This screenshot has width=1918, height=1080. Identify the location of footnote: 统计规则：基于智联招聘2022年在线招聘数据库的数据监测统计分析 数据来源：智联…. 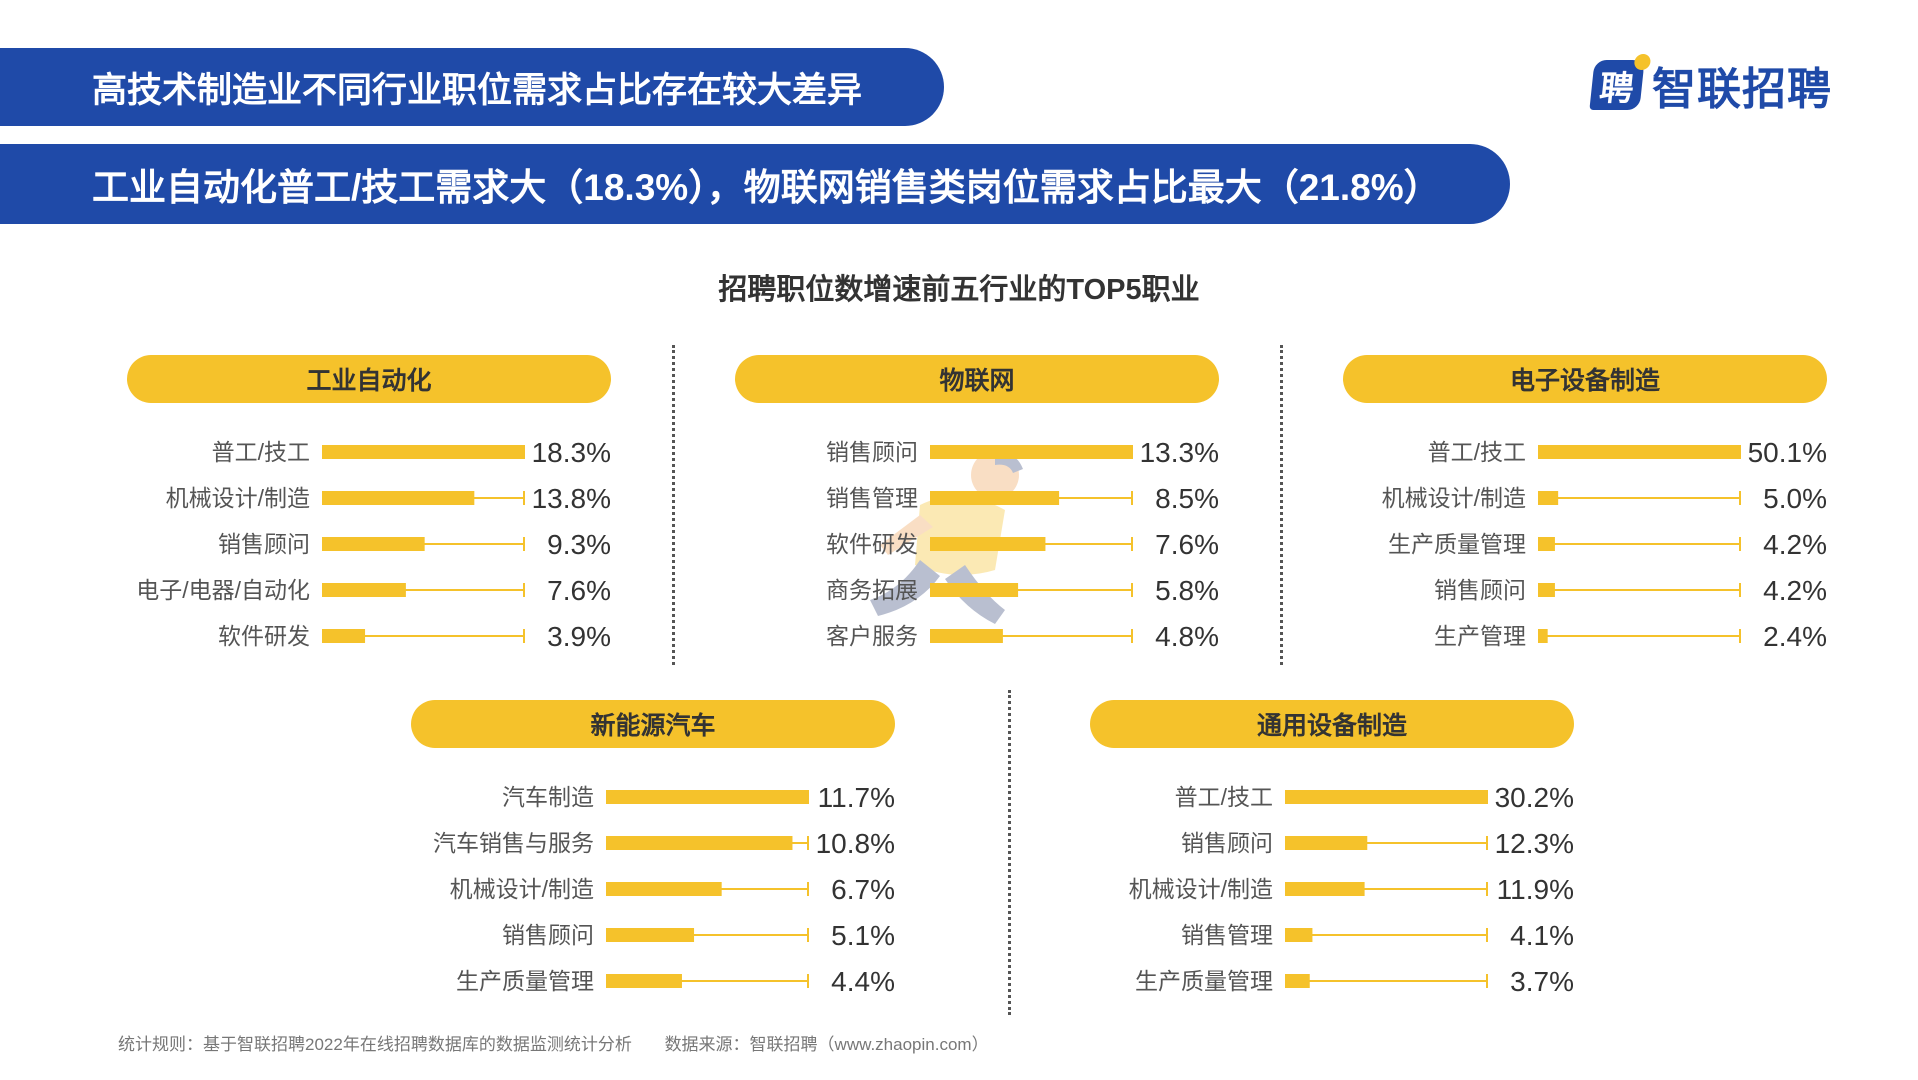
(567, 1042).